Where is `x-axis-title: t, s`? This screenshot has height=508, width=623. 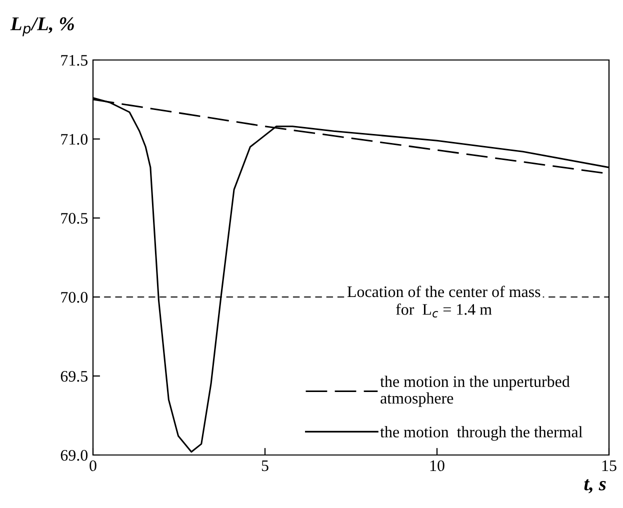 x-axis-title: t, s is located at coordinates (595, 486).